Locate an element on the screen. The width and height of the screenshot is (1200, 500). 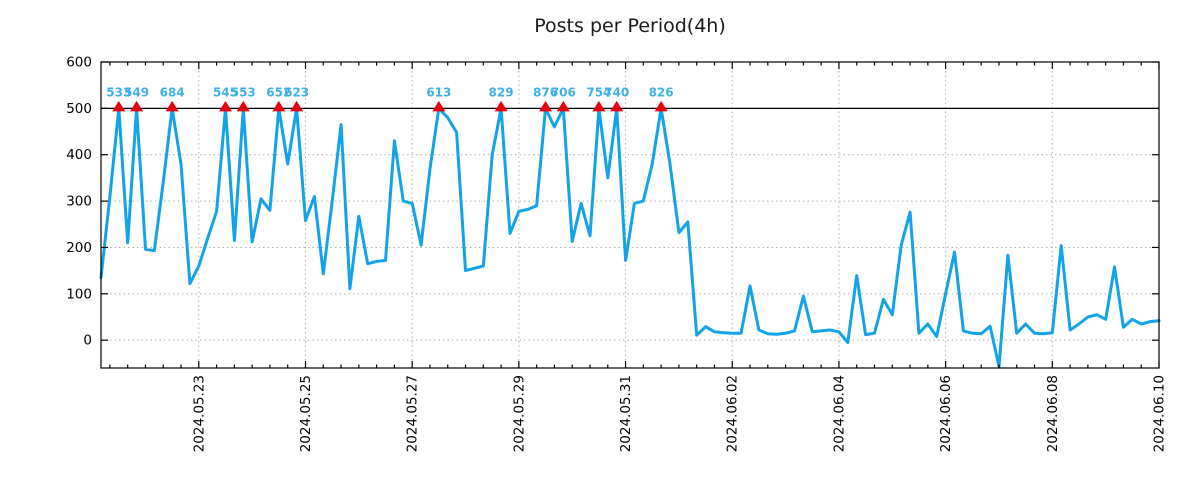
peak-value-label: 706 is located at coordinates (563, 92).